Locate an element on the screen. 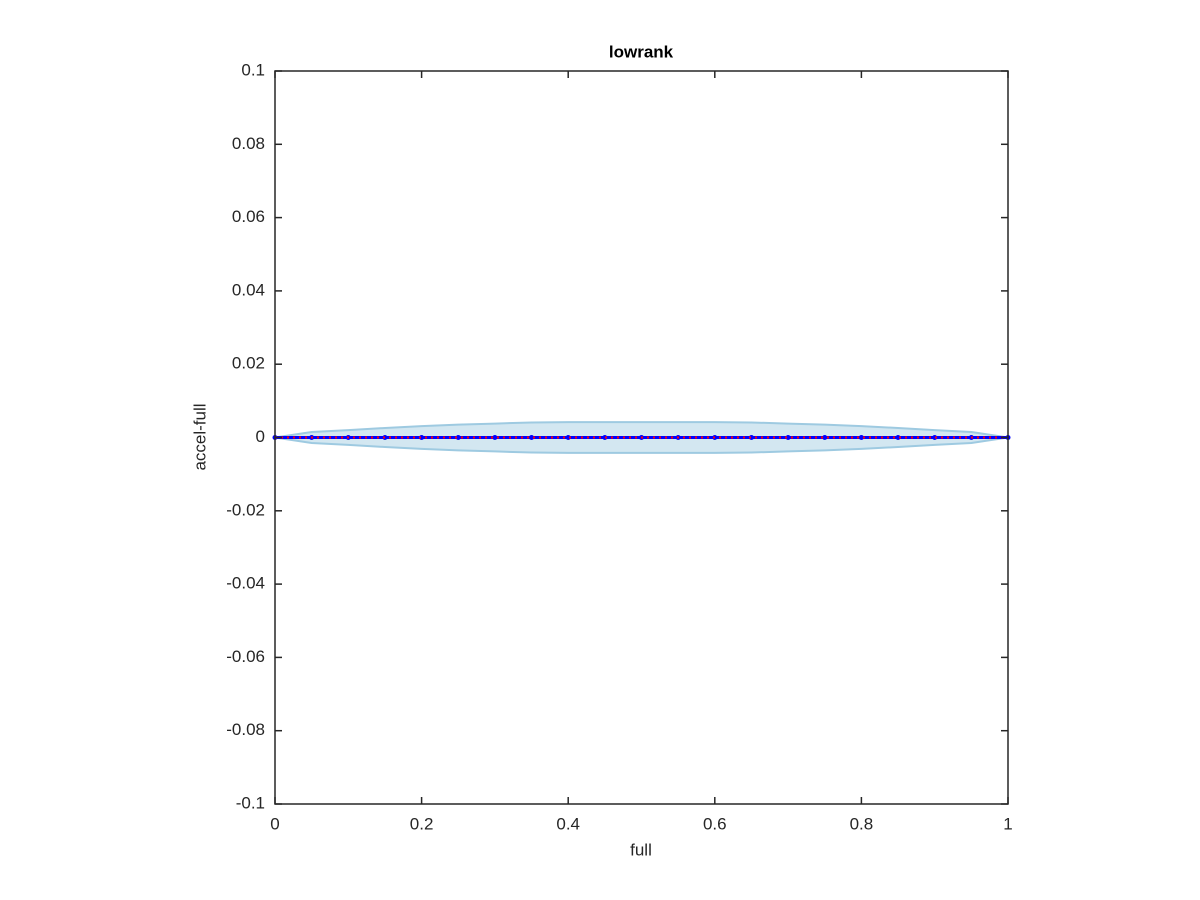  y-axis-label: accel-full is located at coordinates (199, 436).